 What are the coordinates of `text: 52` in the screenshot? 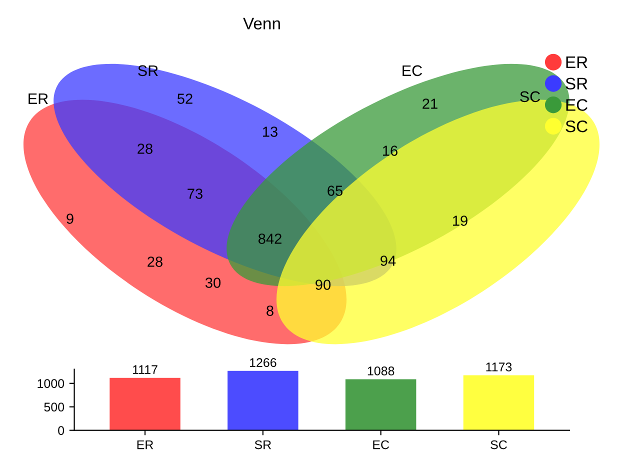 It's located at (184, 99).